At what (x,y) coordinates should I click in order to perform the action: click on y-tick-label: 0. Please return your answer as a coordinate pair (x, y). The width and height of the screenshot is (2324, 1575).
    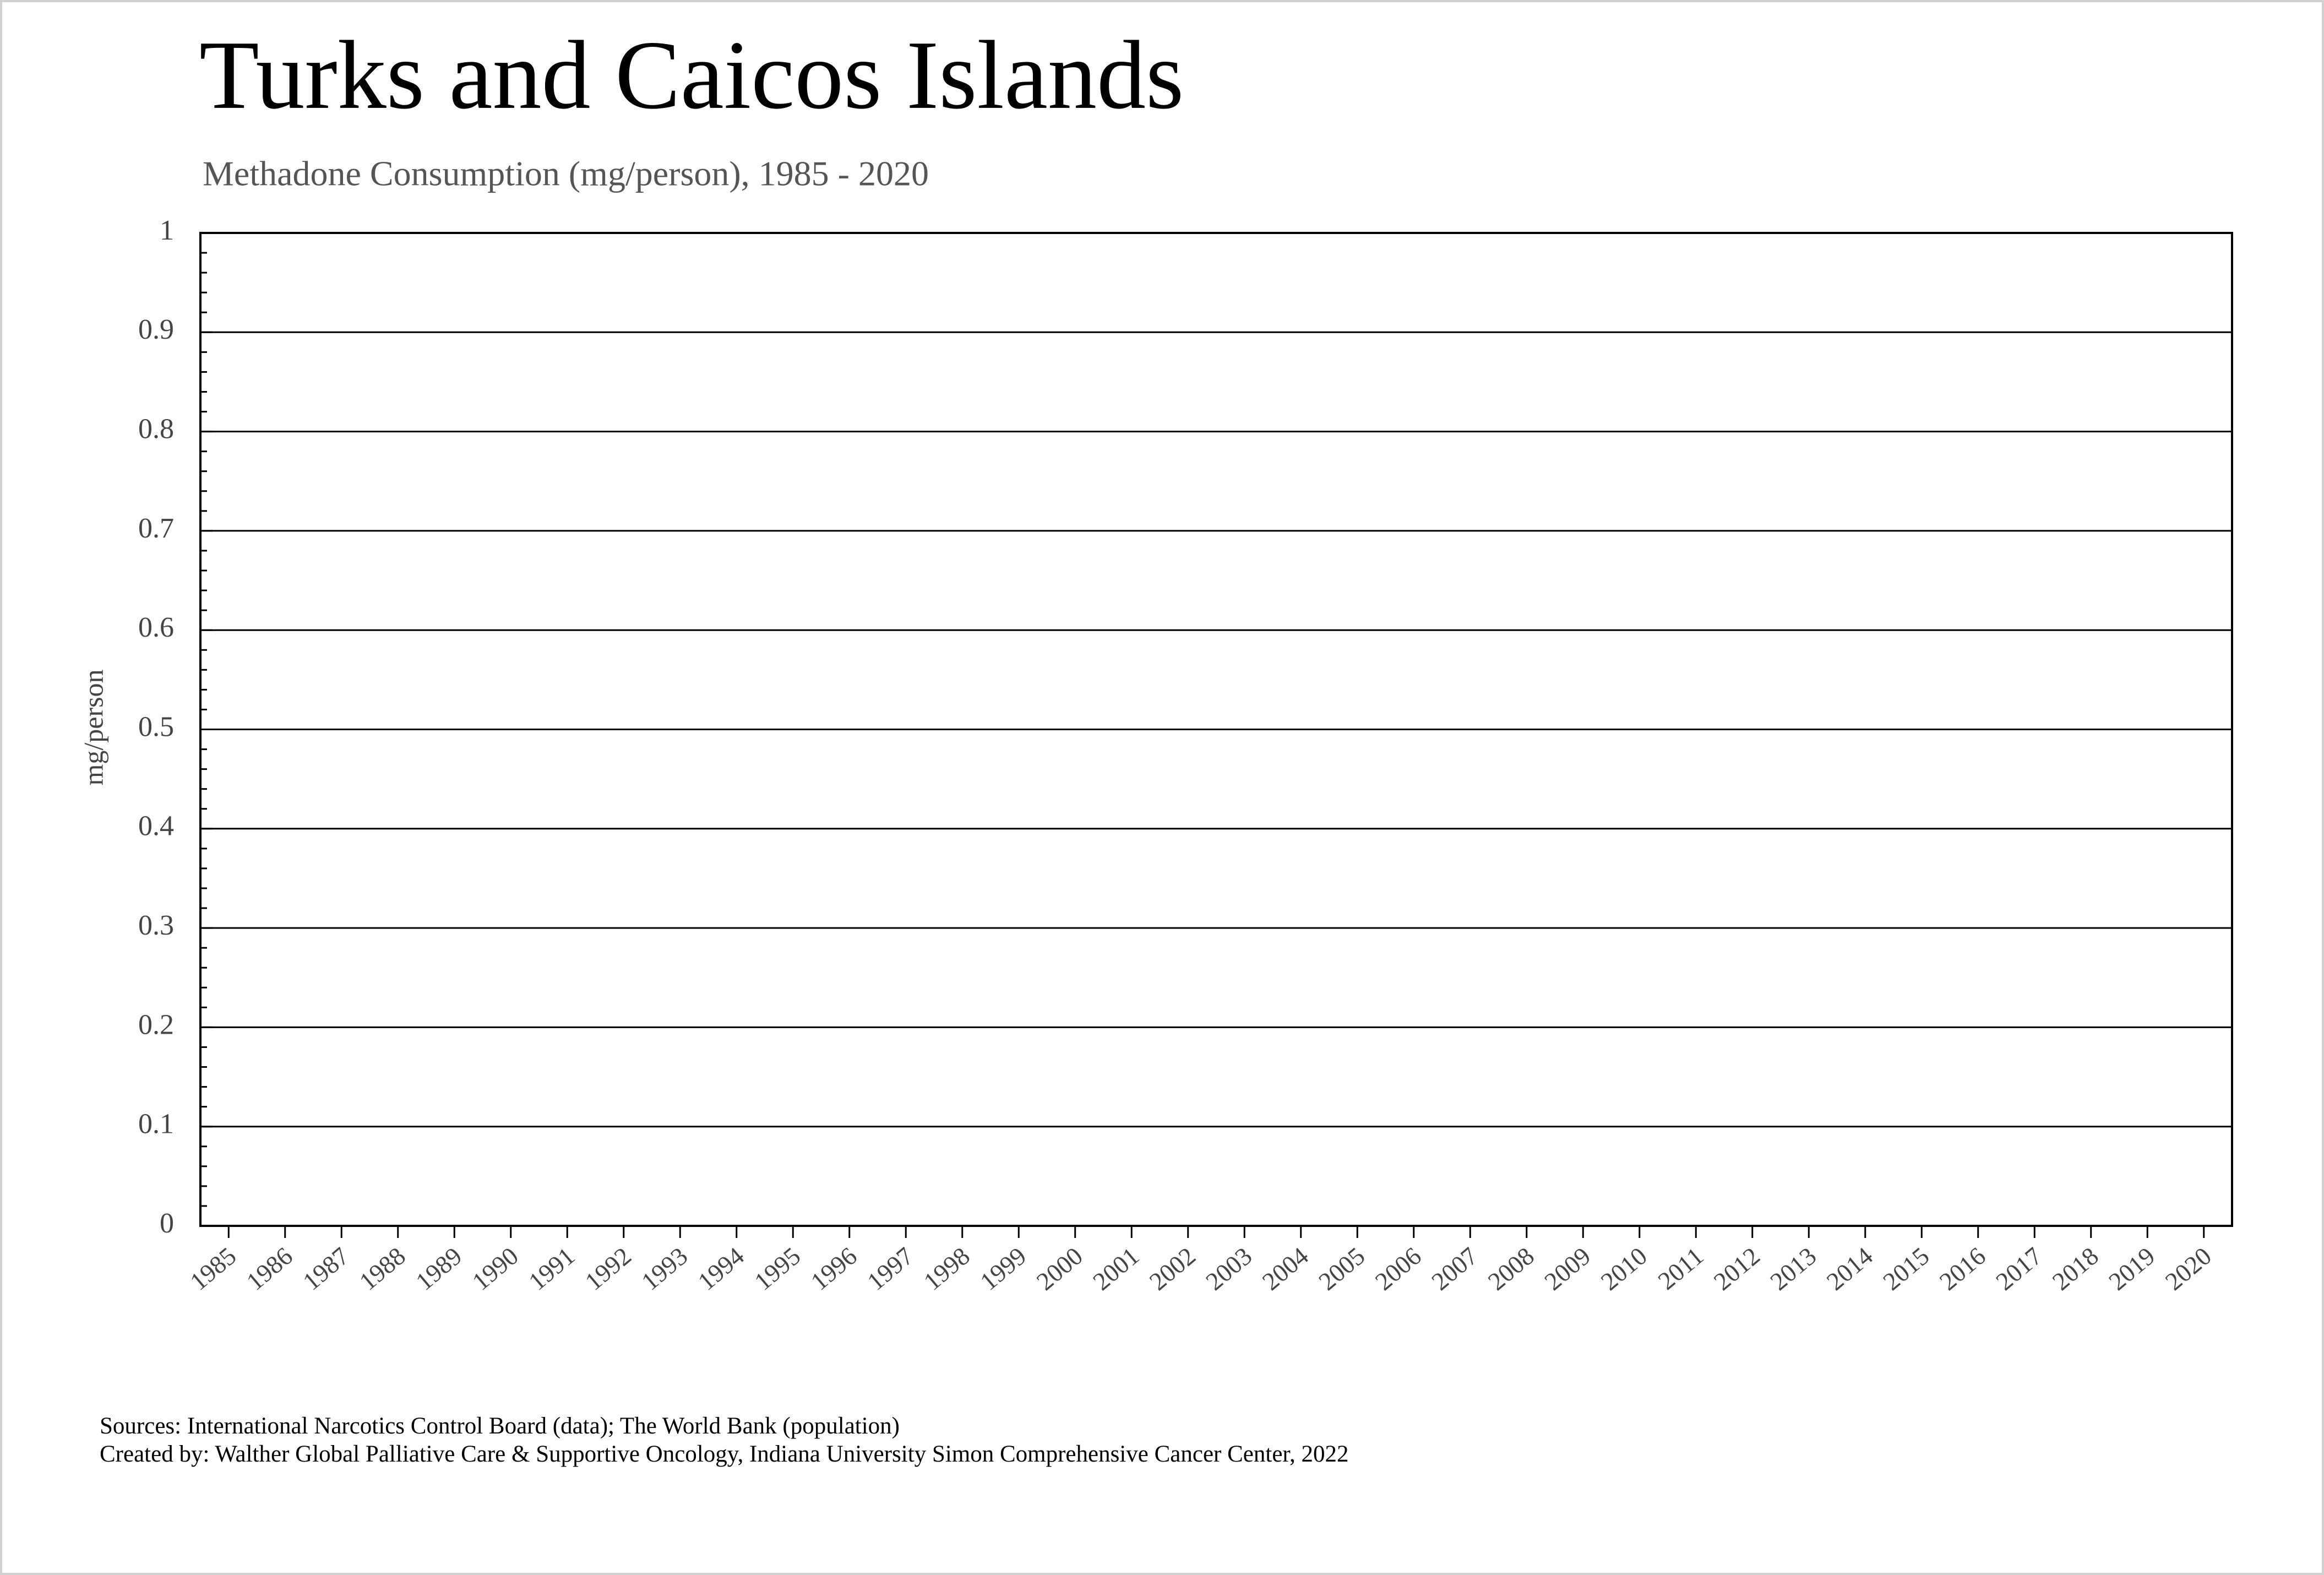
    Looking at the image, I should click on (167, 1223).